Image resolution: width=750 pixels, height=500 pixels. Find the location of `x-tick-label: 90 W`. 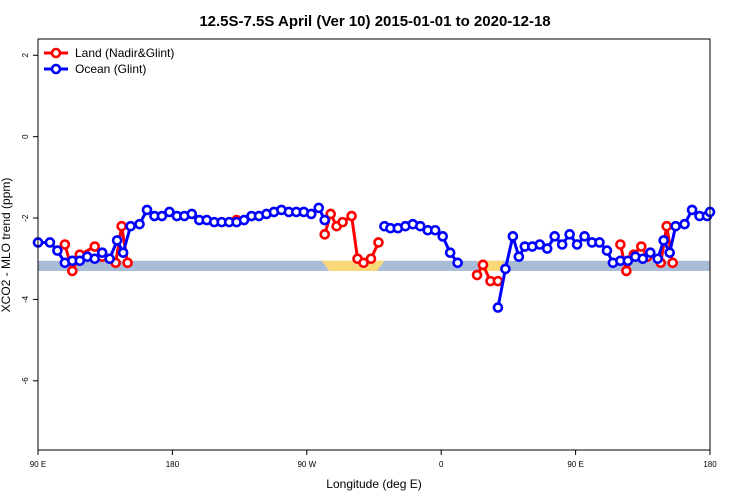

x-tick-label: 90 W is located at coordinates (306, 464).